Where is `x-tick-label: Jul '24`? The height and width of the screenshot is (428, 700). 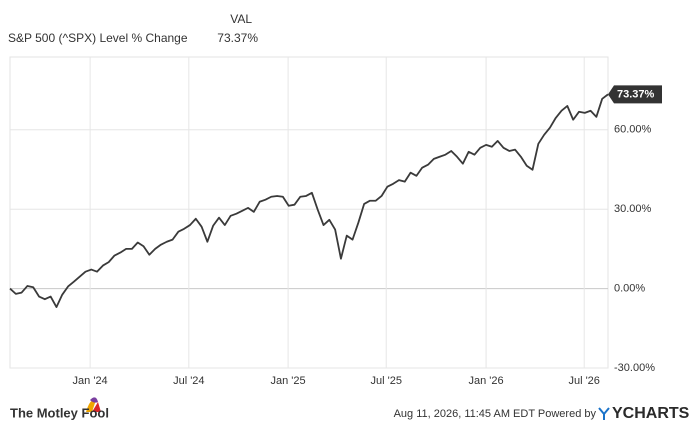
x-tick-label: Jul '24 is located at coordinates (188, 381).